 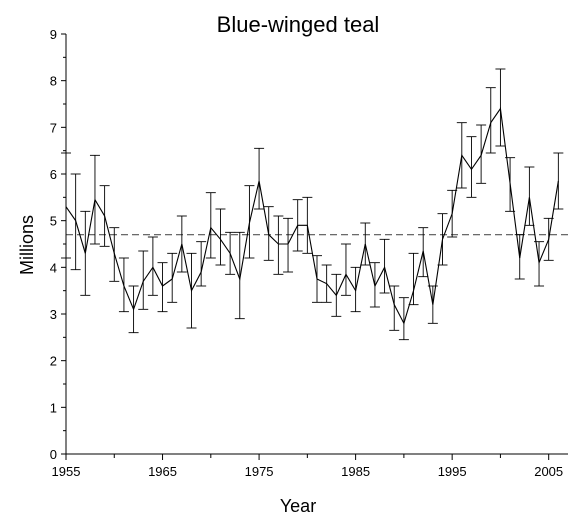 I want to click on y-tick-label: 3, so click(x=53, y=314).